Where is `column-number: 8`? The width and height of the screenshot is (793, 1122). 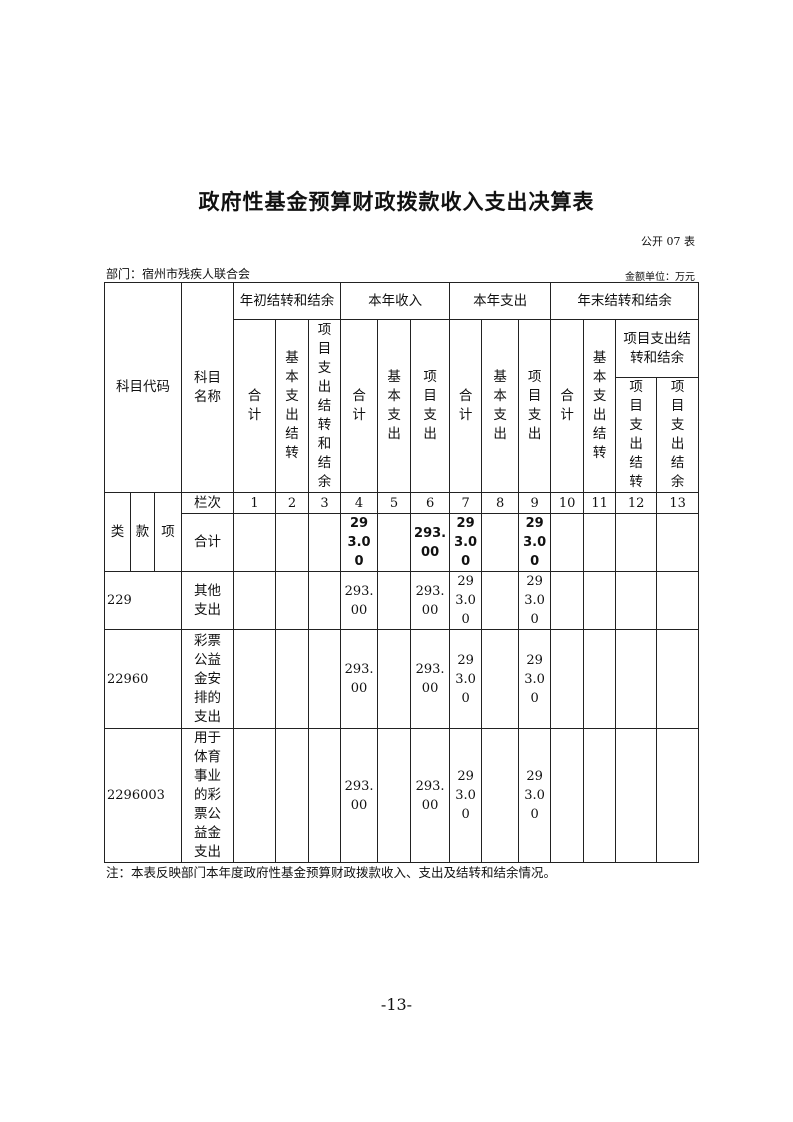 column-number: 8 is located at coordinates (500, 503).